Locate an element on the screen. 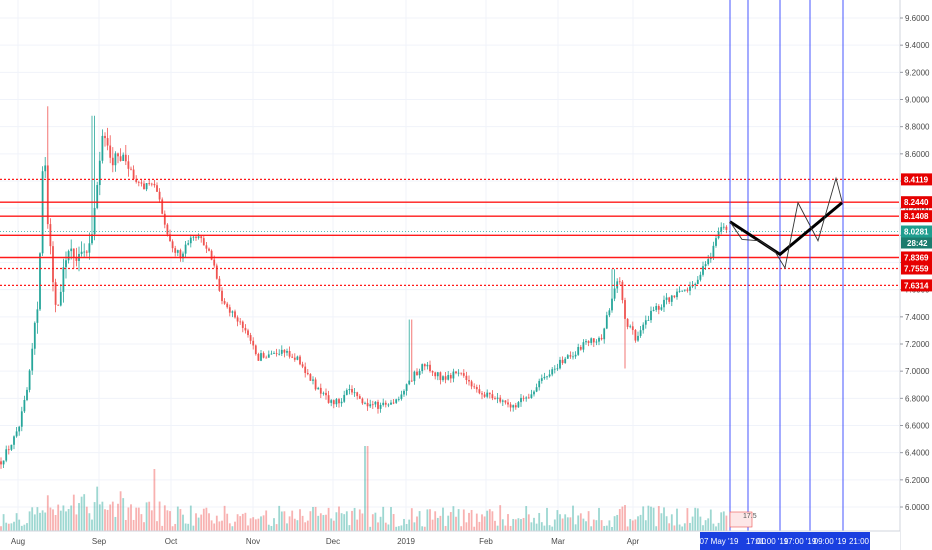 The image size is (932, 550). y-tick-label: 6.0000 is located at coordinates (917, 507).